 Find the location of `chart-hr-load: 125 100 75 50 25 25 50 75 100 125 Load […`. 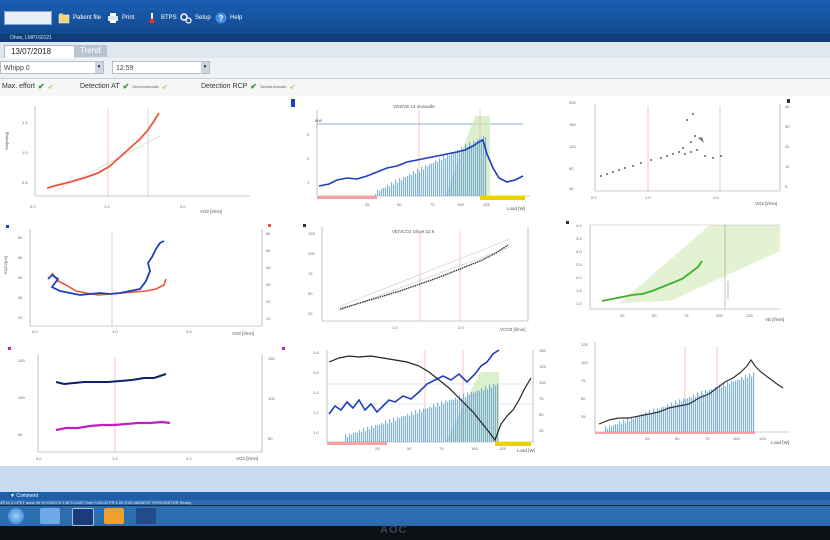

chart-hr-load: 125 100 75 50 25 25 50 75 100 125 Load [… is located at coordinates (692, 398).